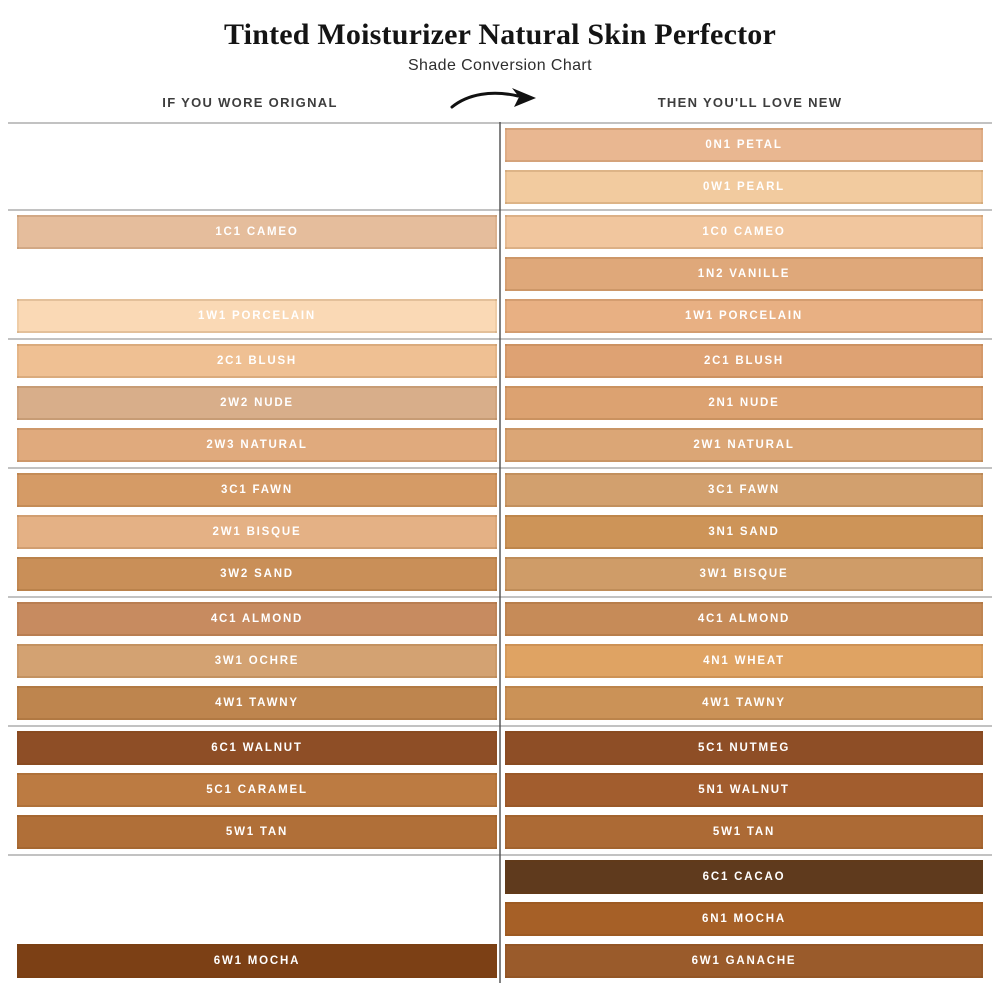  I want to click on shade-row: 0W1 PEARL, so click(500, 187).